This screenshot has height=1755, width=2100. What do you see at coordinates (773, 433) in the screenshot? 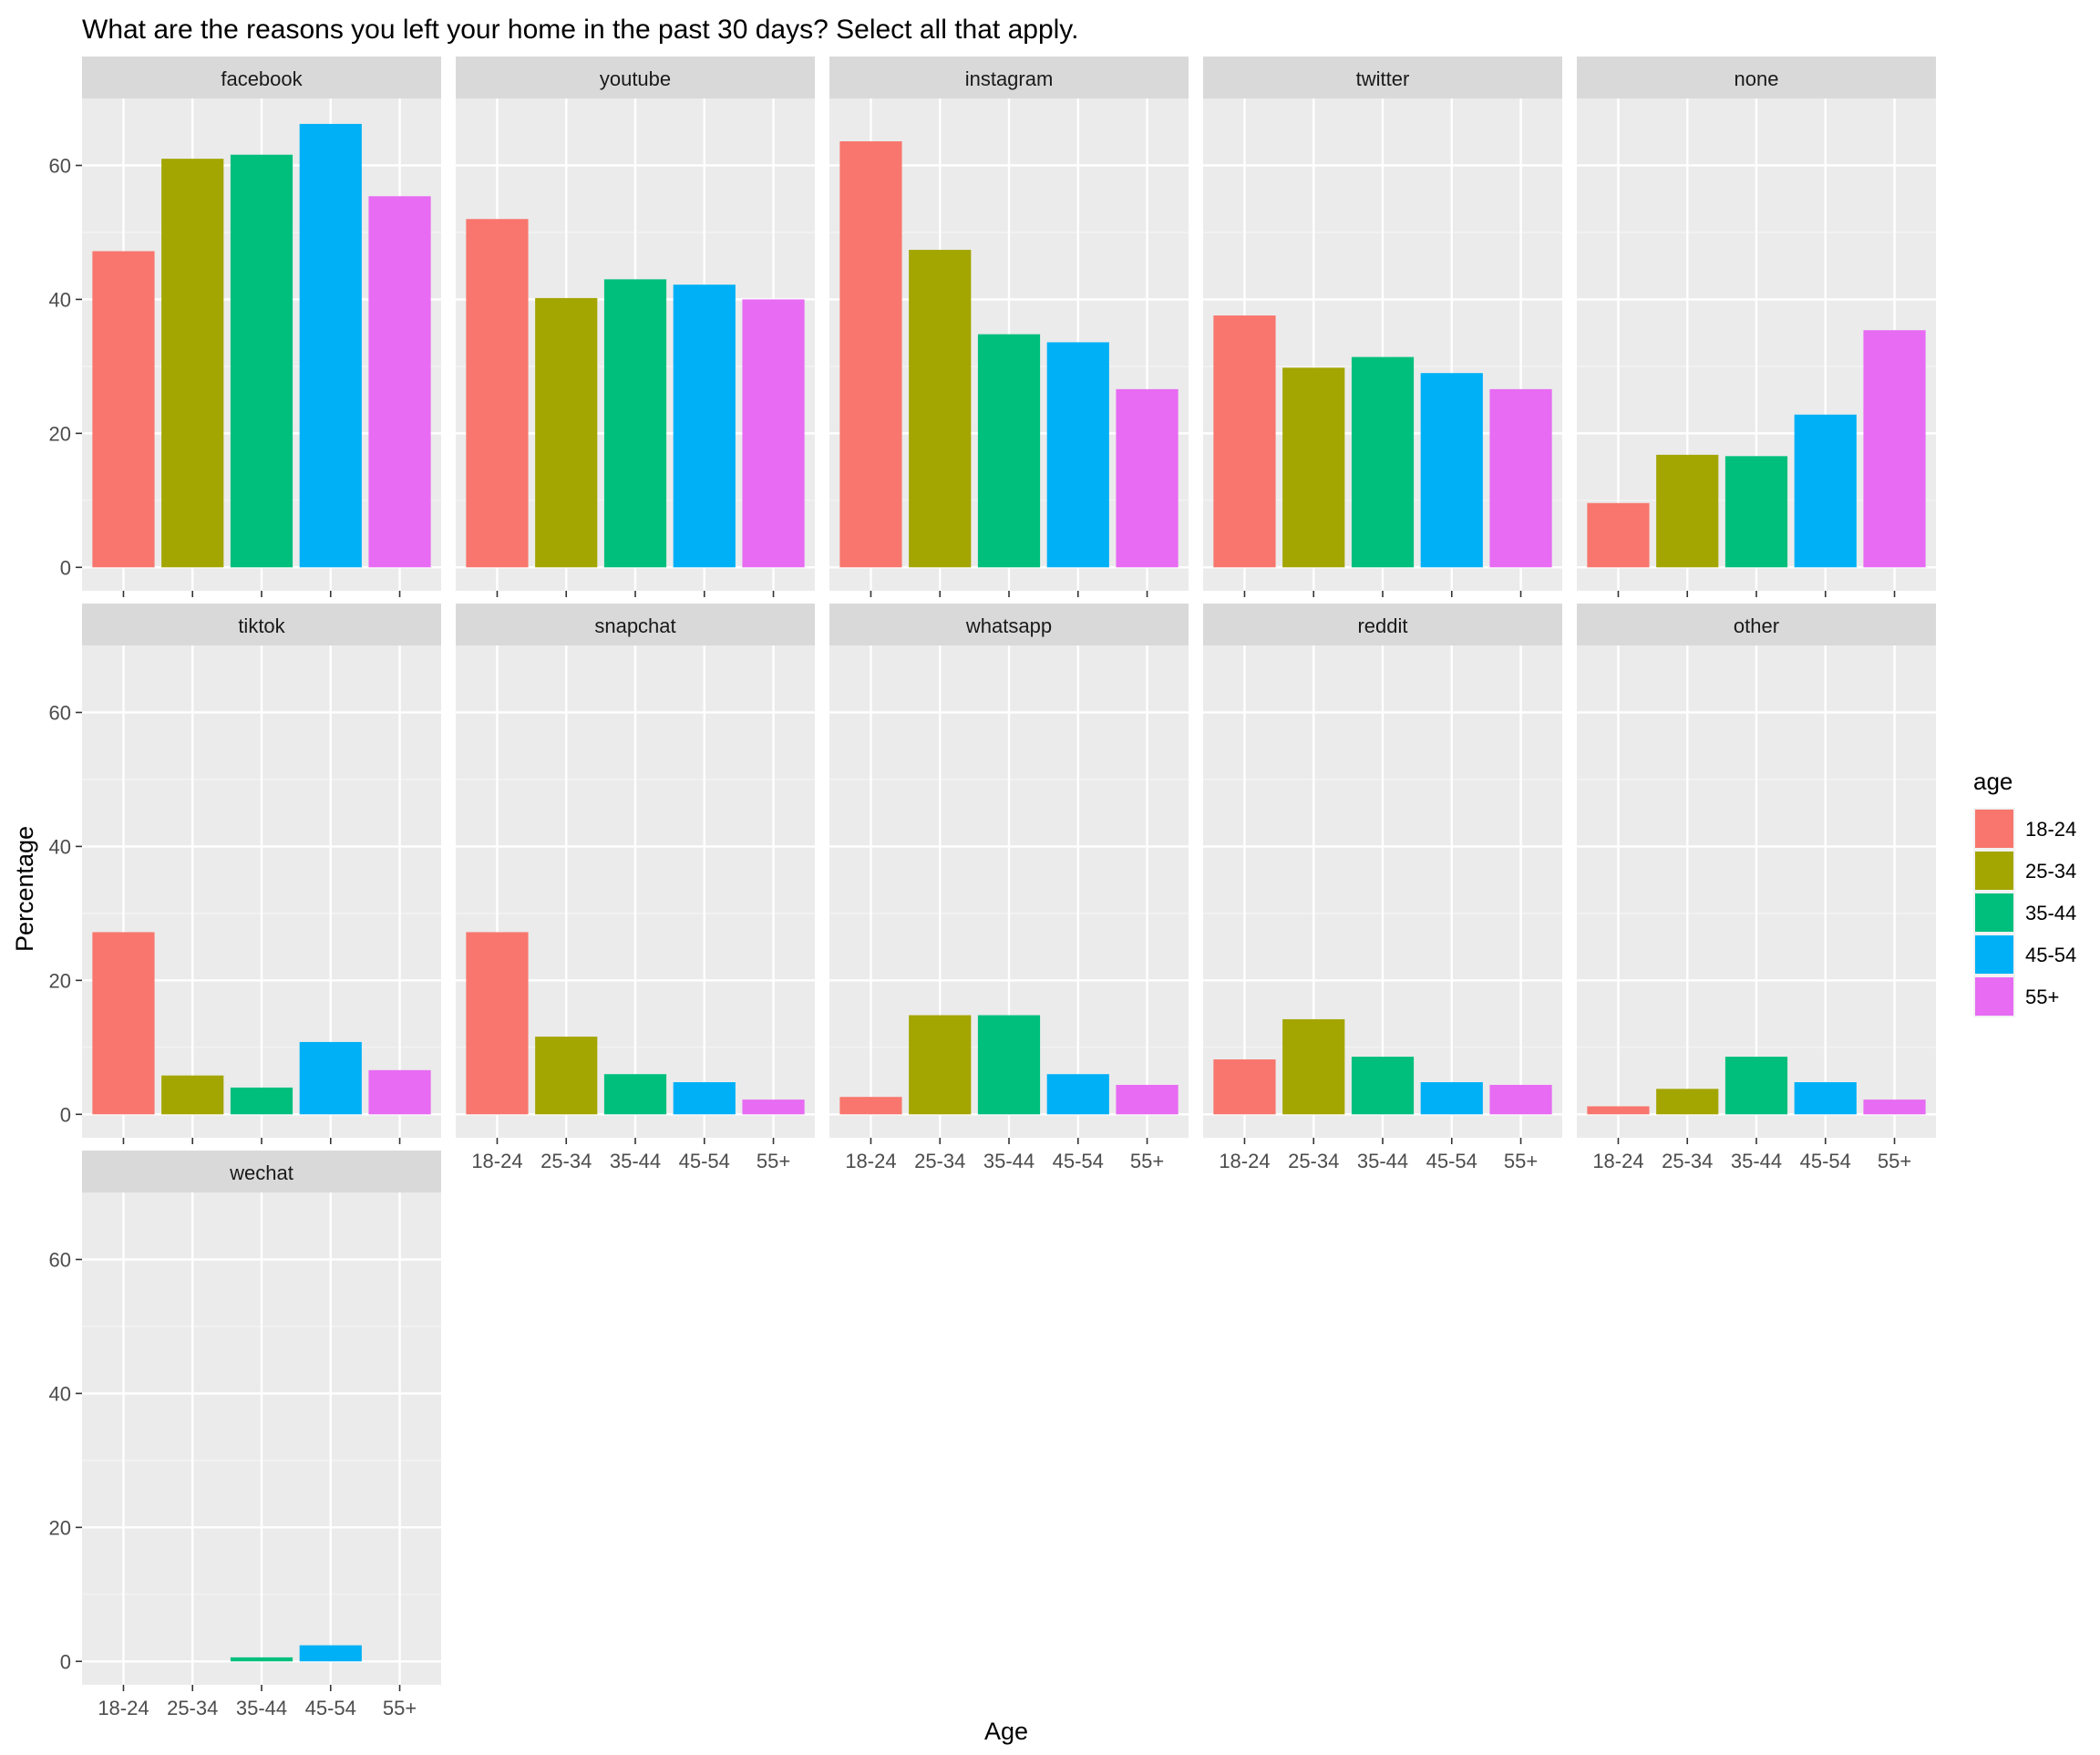
I see `bar-youtube-55+` at bounding box center [773, 433].